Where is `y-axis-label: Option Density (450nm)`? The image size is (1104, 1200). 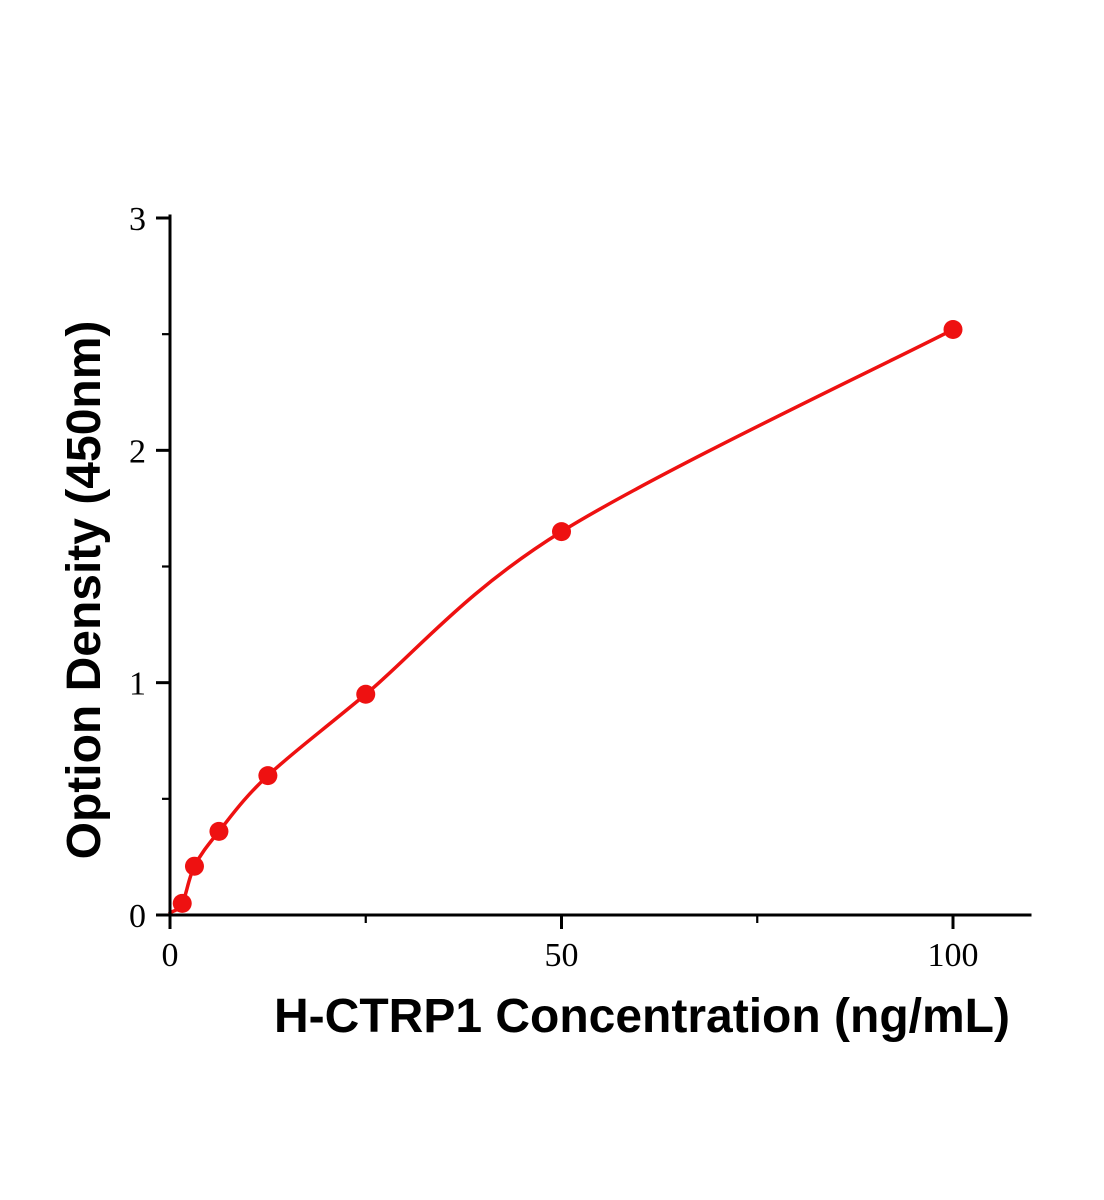
y-axis-label: Option Density (450nm) is located at coordinates (84, 590).